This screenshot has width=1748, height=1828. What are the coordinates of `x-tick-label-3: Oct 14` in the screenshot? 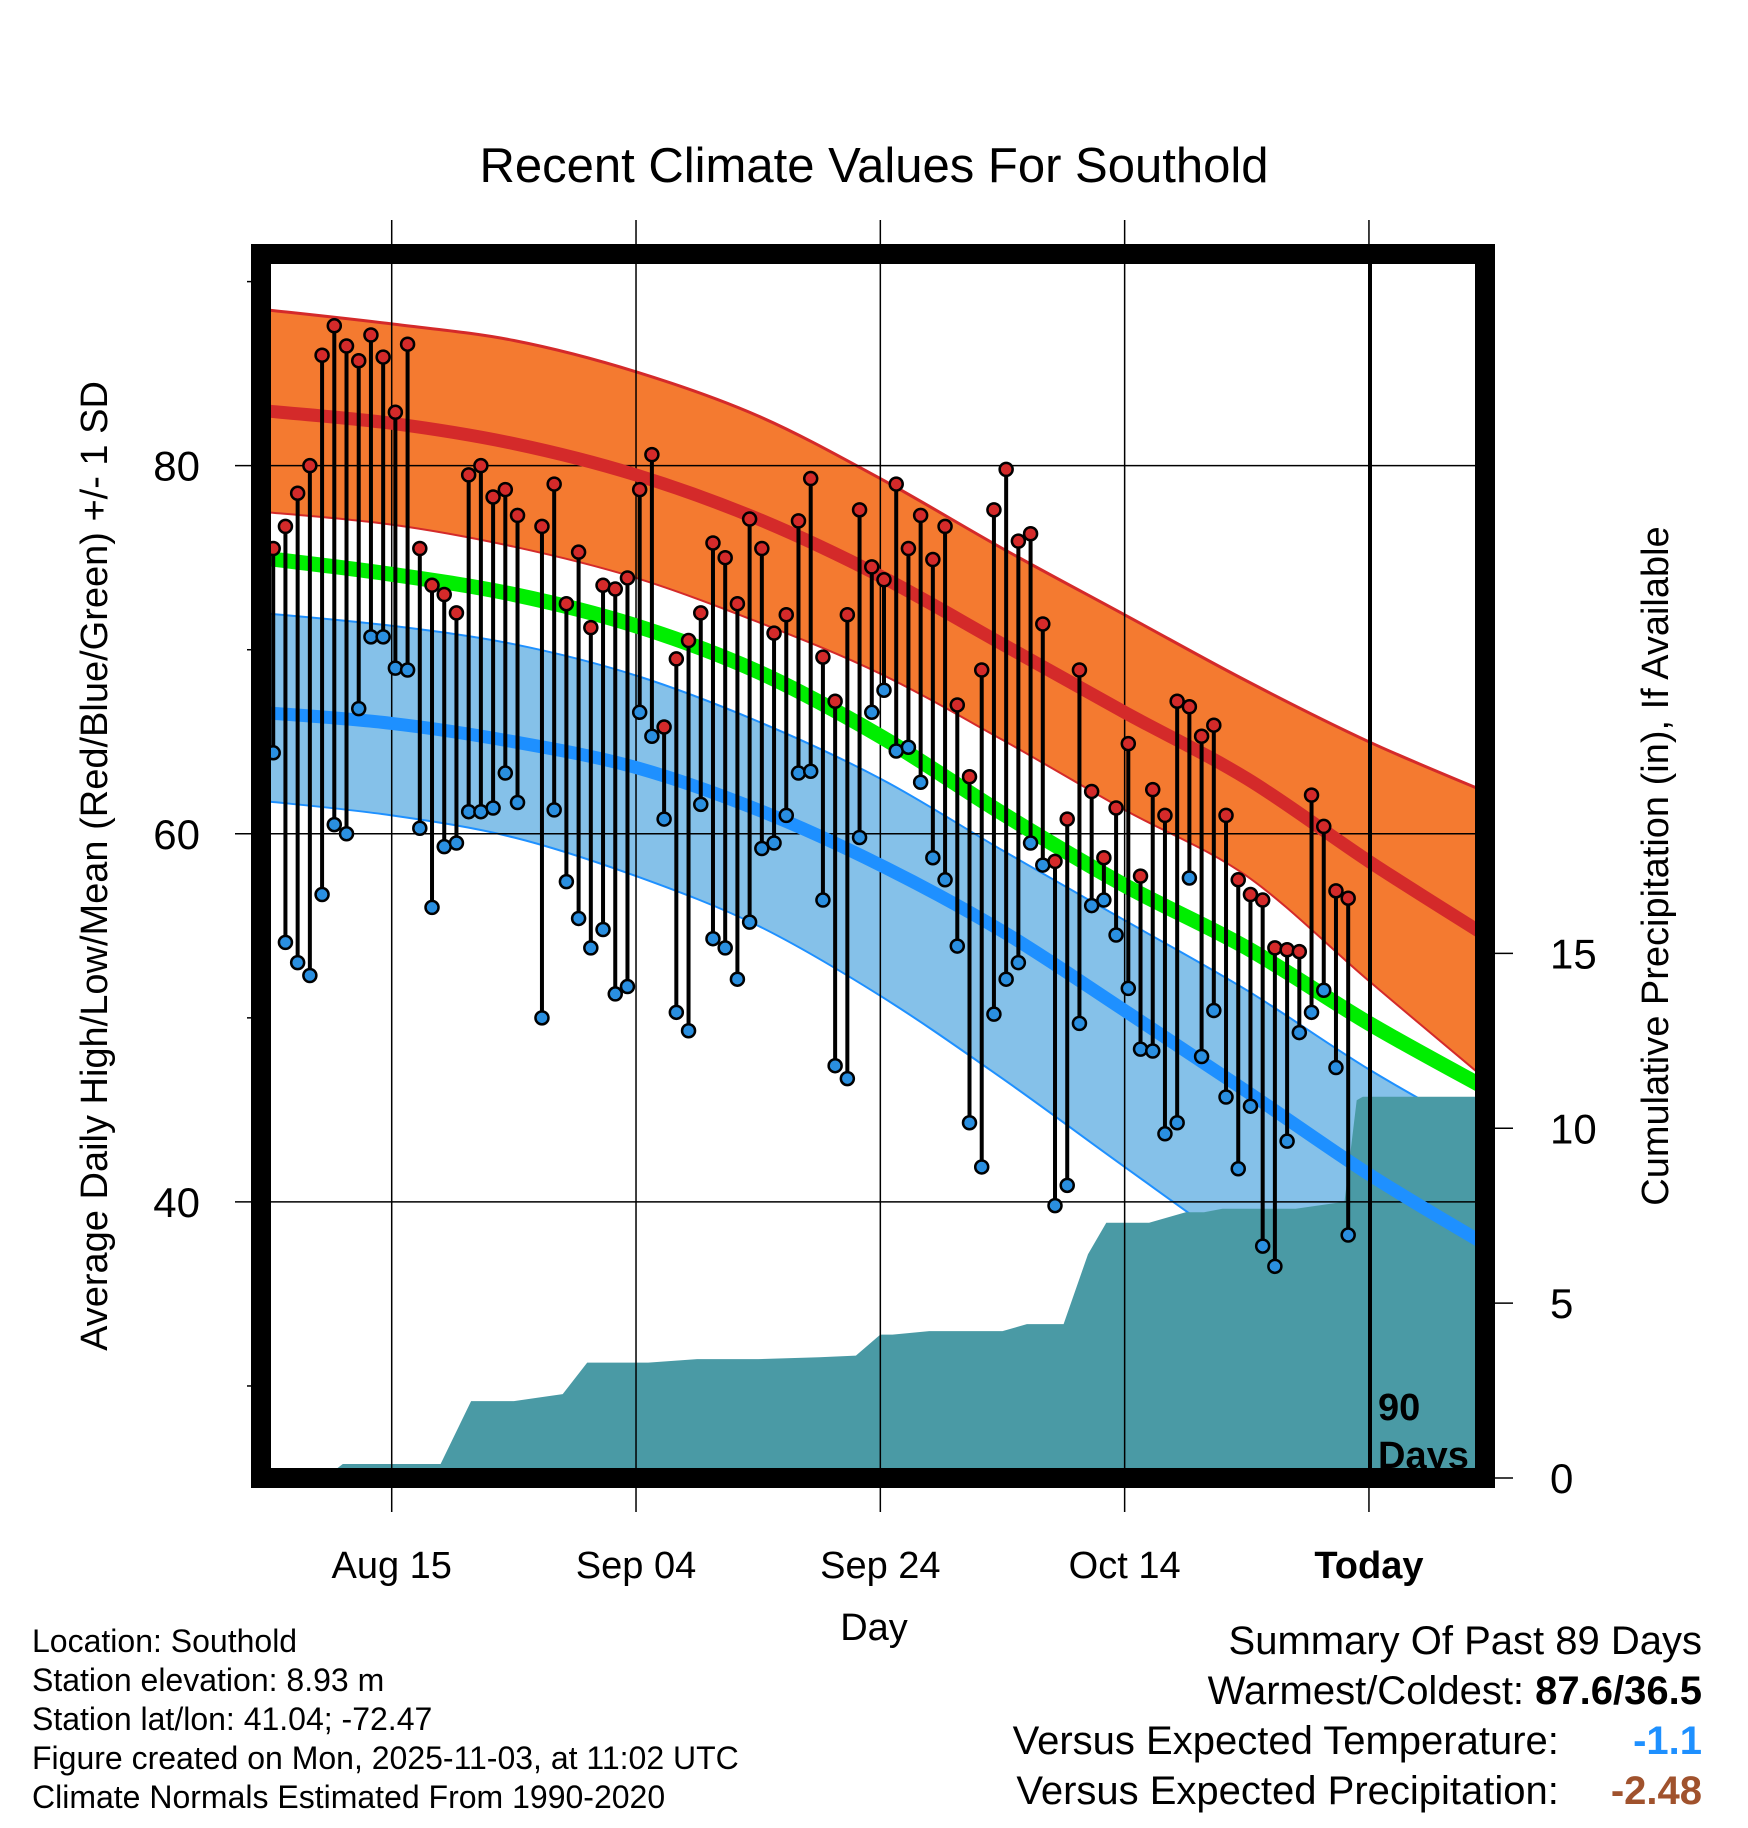 It's located at (1125, 1566).